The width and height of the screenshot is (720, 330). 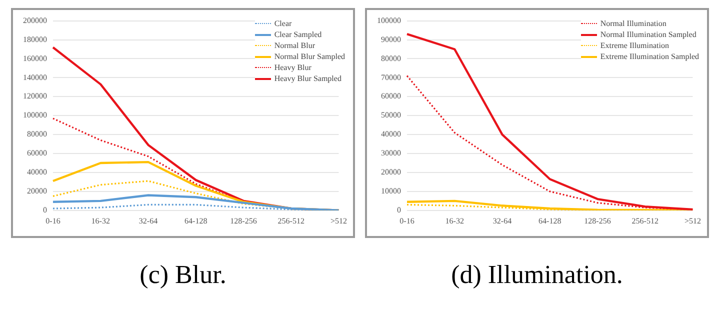 What do you see at coordinates (633, 23) in the screenshot?
I see `legend-label: Normal Illumination` at bounding box center [633, 23].